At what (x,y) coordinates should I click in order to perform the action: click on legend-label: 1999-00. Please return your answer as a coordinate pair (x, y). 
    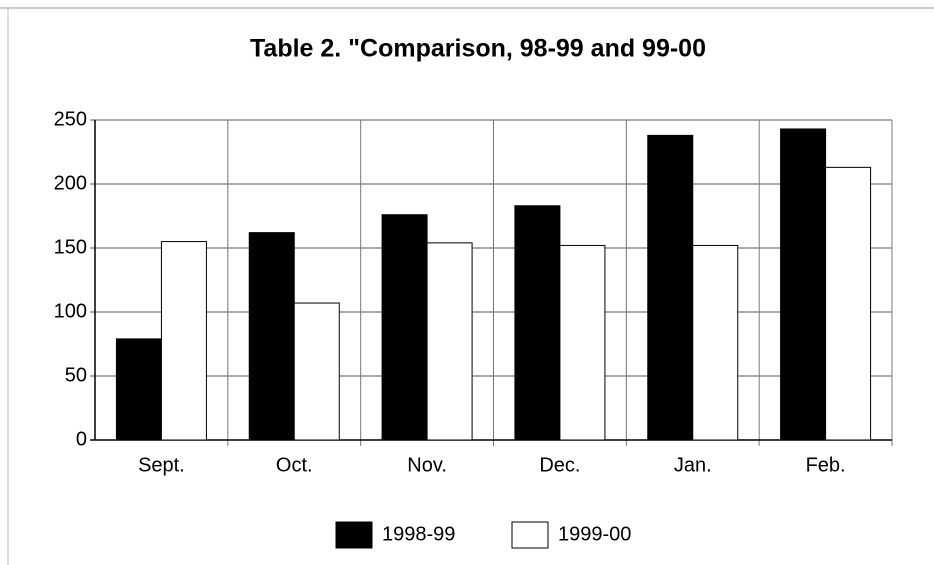
    Looking at the image, I should click on (594, 534).